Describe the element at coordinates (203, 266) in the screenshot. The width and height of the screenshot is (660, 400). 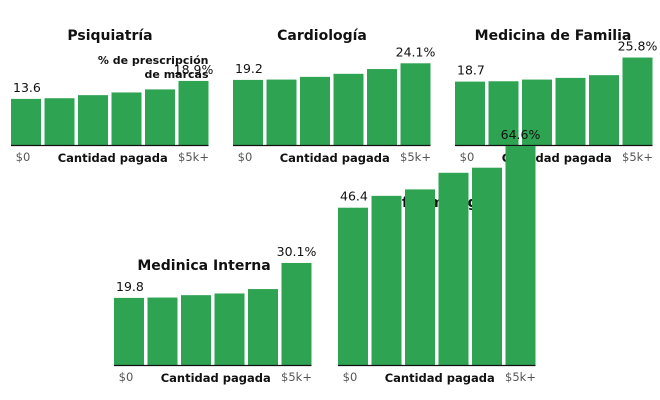
I see `panel-title: Medinica Interna` at that location.